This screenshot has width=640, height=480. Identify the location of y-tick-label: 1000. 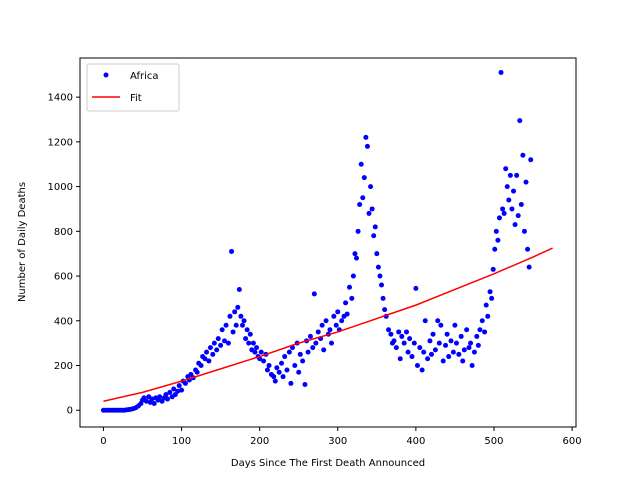
(60, 187).